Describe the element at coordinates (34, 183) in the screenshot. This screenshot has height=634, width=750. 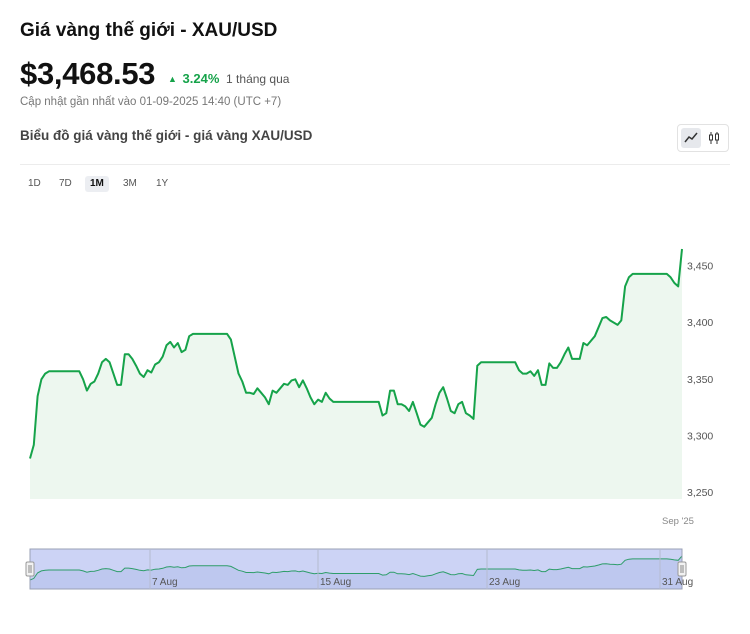
I see `range-1d: 1D` at that location.